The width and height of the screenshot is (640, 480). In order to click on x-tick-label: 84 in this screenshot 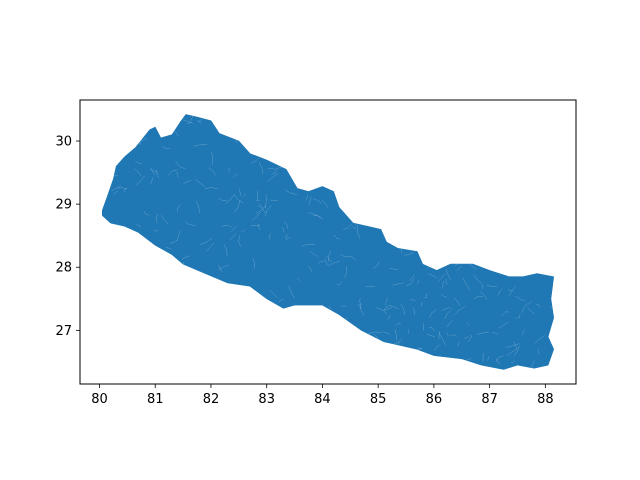, I will do `click(322, 399)`.